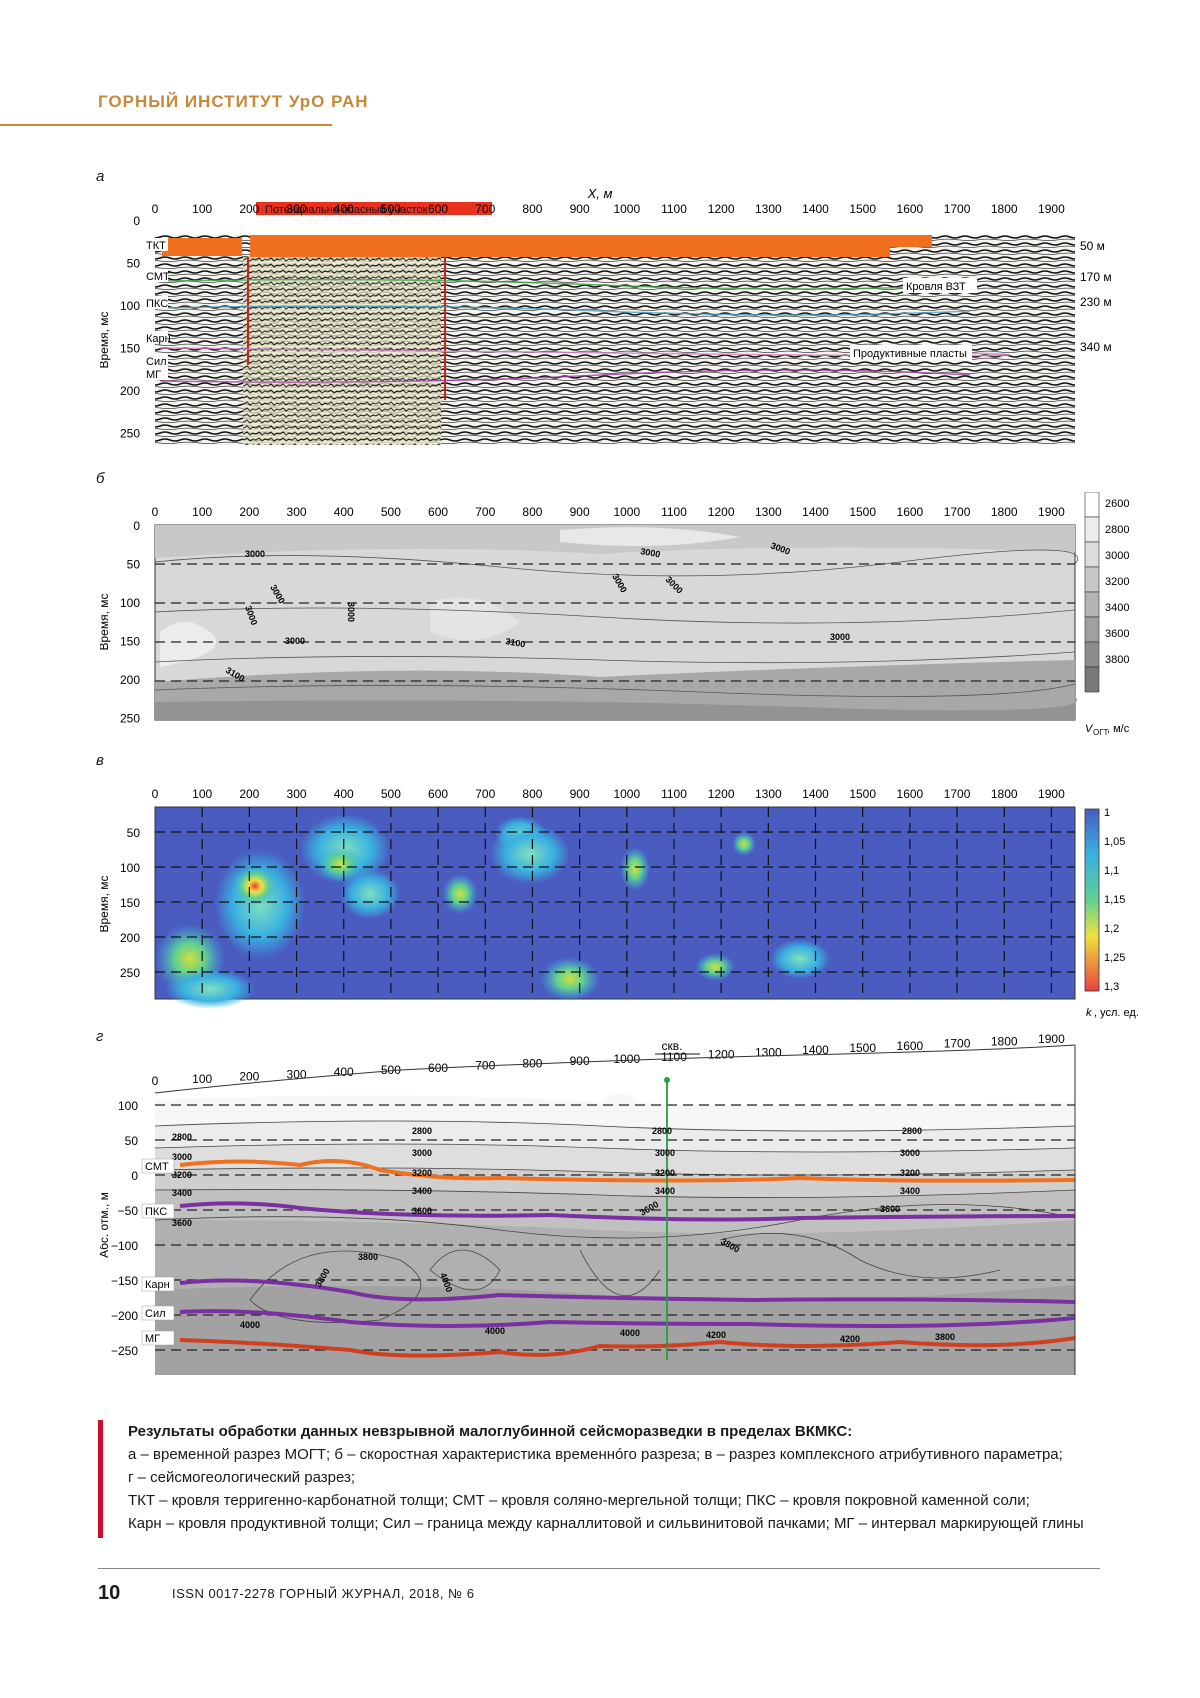  What do you see at coordinates (1004, 1041) in the screenshot?
I see `x-tick-label: 1800` at bounding box center [1004, 1041].